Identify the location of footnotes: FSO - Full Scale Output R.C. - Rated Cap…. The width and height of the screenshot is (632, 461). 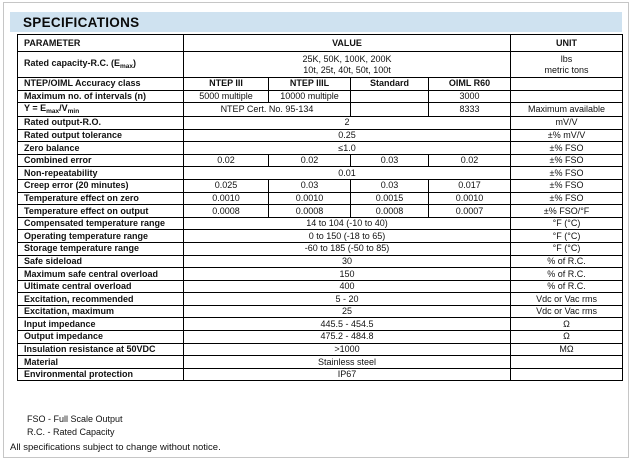
(75, 426).